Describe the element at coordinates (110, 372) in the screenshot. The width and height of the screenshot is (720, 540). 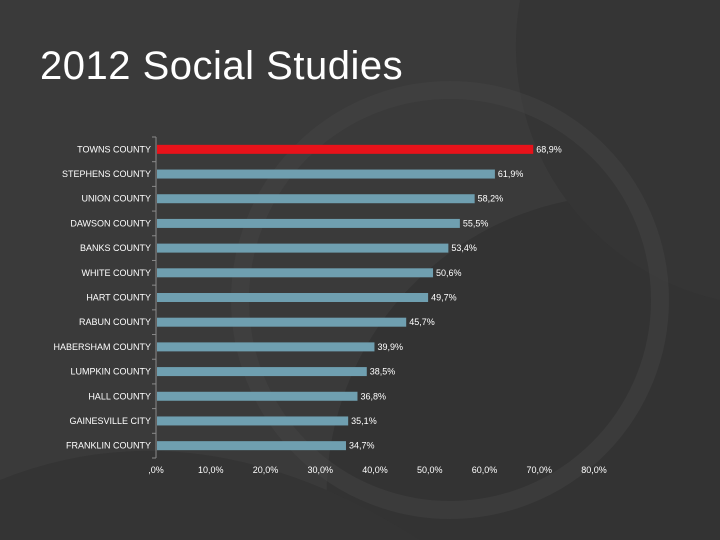
I see `category-label: LUMPKIN COUNTY` at that location.